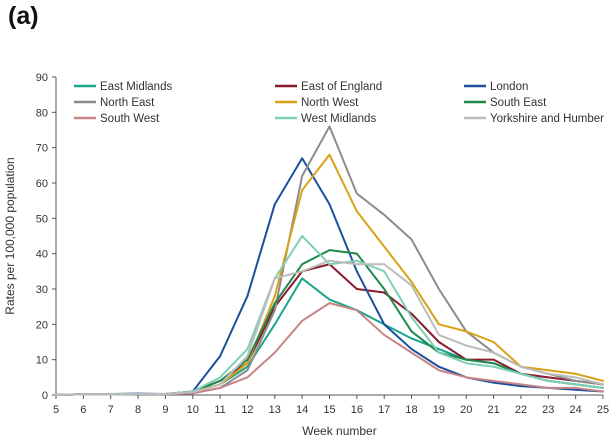  Describe the element at coordinates (384, 410) in the screenshot. I see `x-tick-label: 17` at that location.